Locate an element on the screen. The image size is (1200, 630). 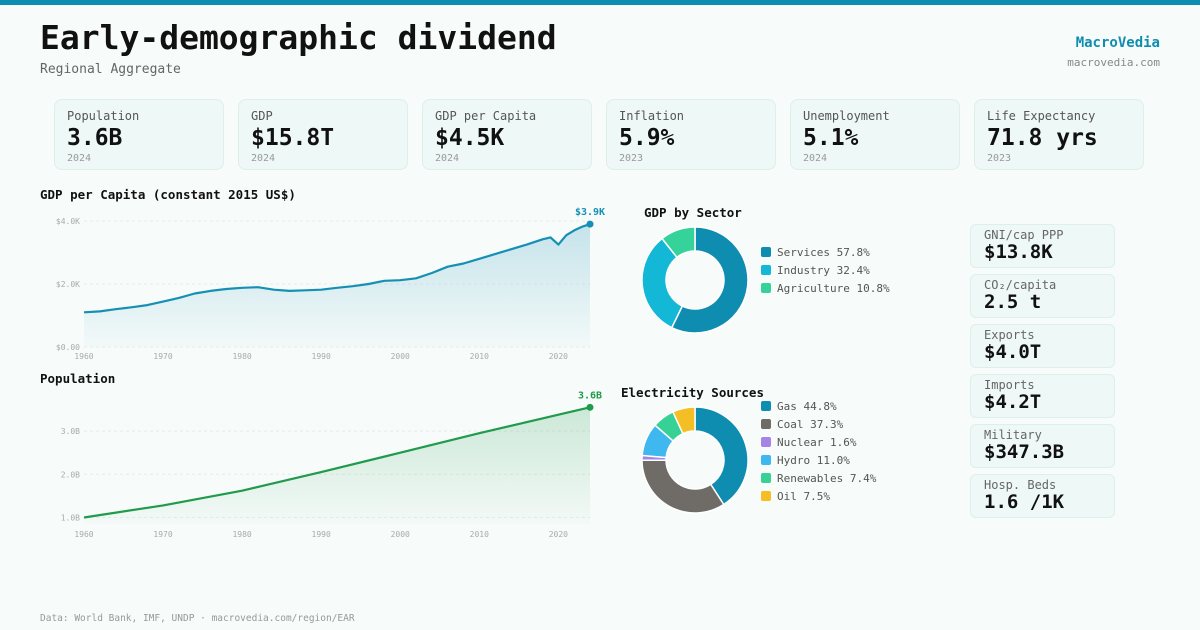
legend-agriculture: Agriculture 10.8% is located at coordinates (825, 288).